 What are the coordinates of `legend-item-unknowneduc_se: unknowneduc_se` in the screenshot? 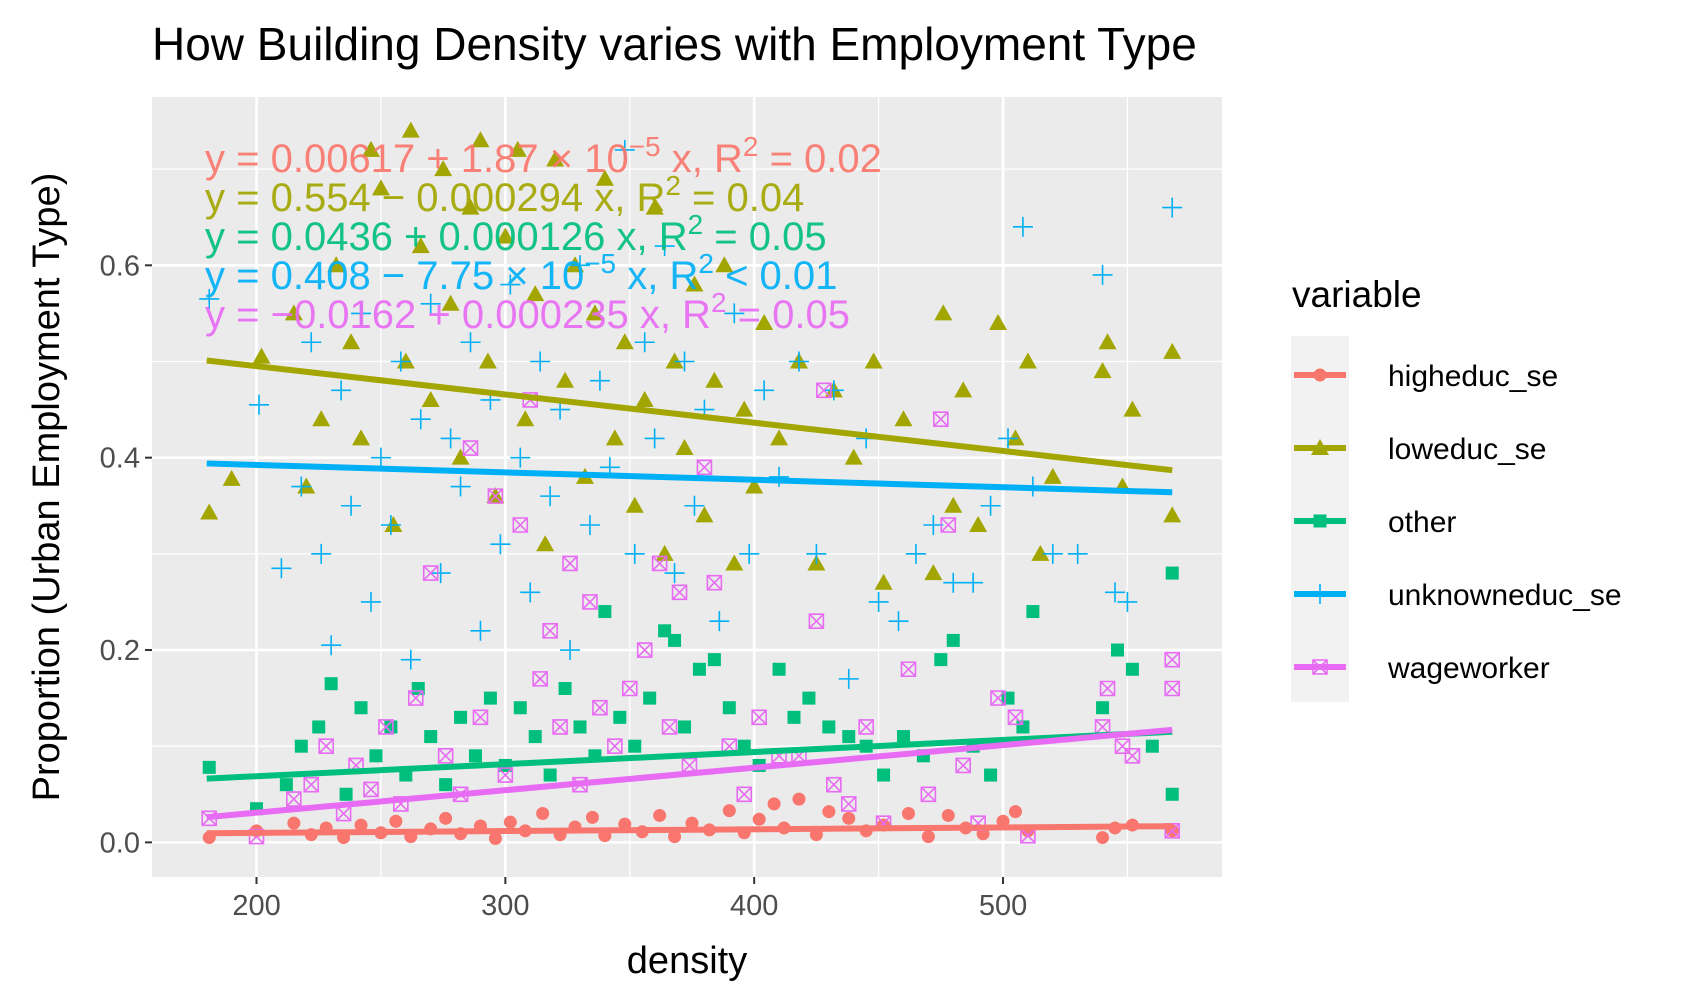 It's located at (1458, 595).